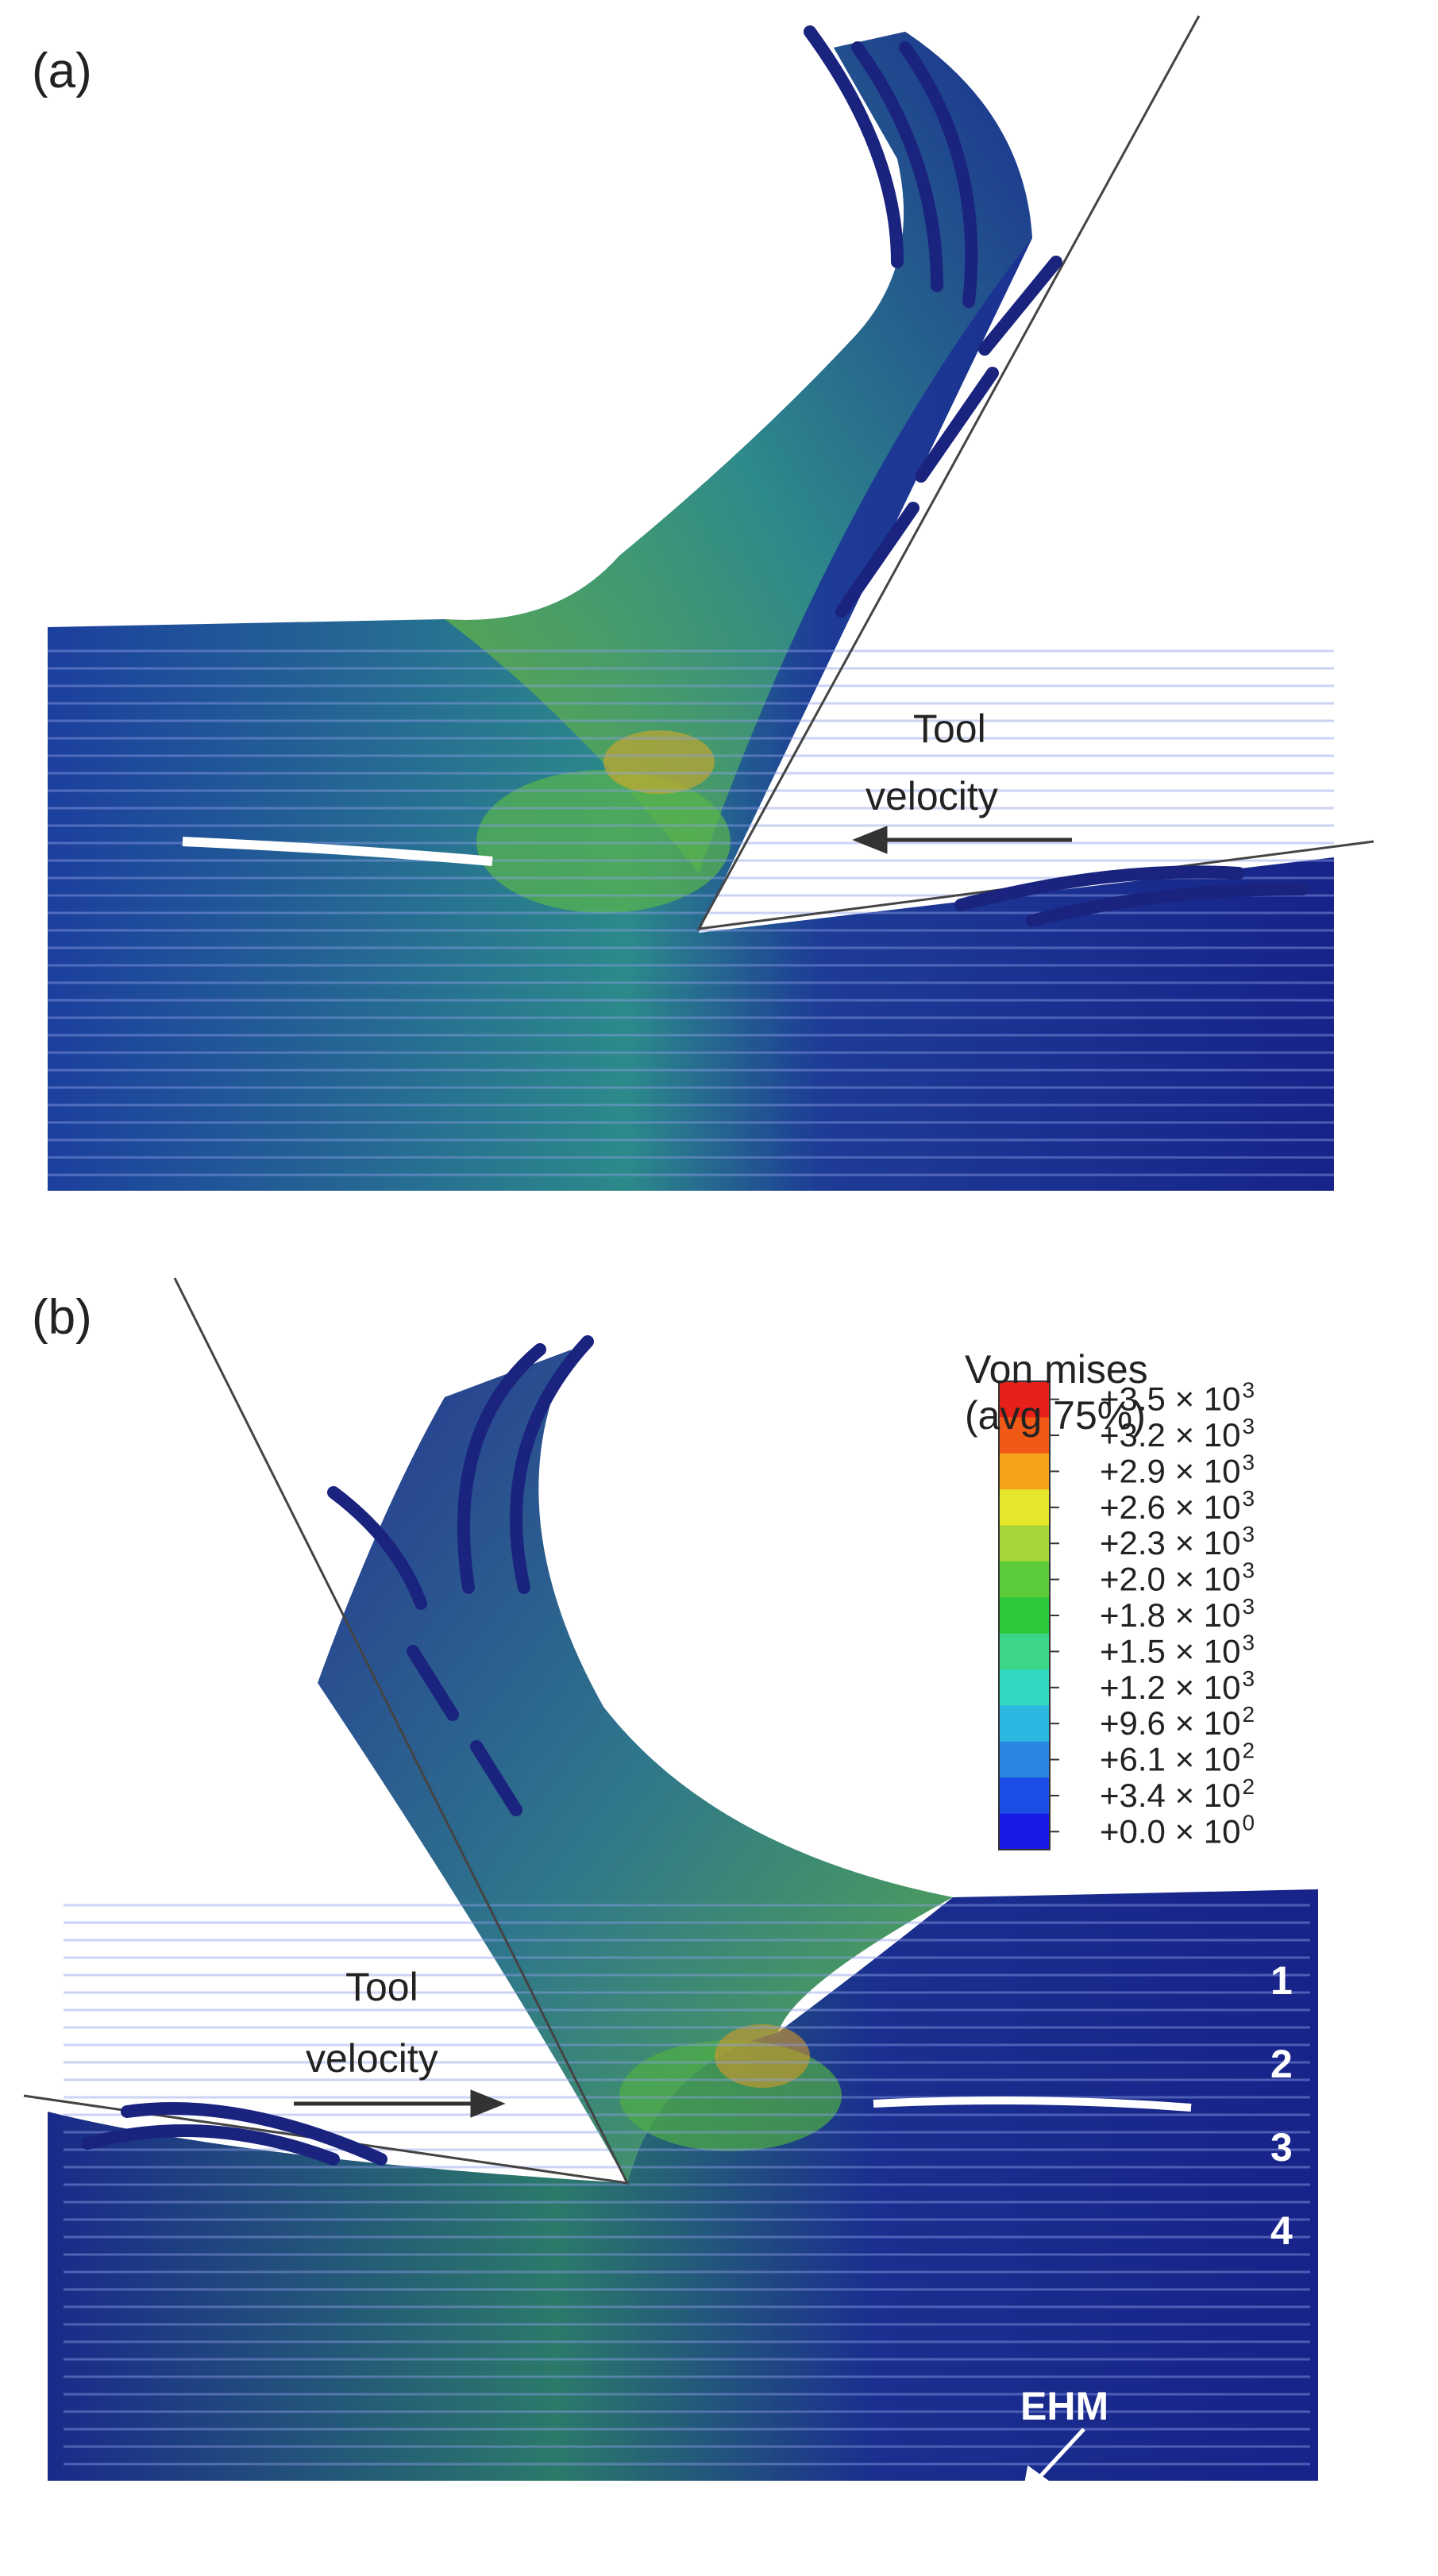  What do you see at coordinates (1170, 1399) in the screenshot?
I see `legend-label: +3.5 × 10` at bounding box center [1170, 1399].